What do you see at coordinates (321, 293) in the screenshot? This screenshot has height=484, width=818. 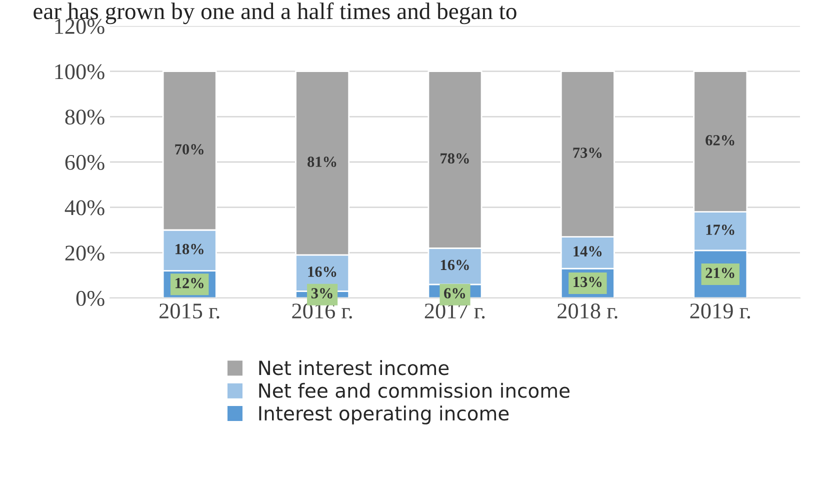 I see `data-label: 3%` at bounding box center [321, 293].